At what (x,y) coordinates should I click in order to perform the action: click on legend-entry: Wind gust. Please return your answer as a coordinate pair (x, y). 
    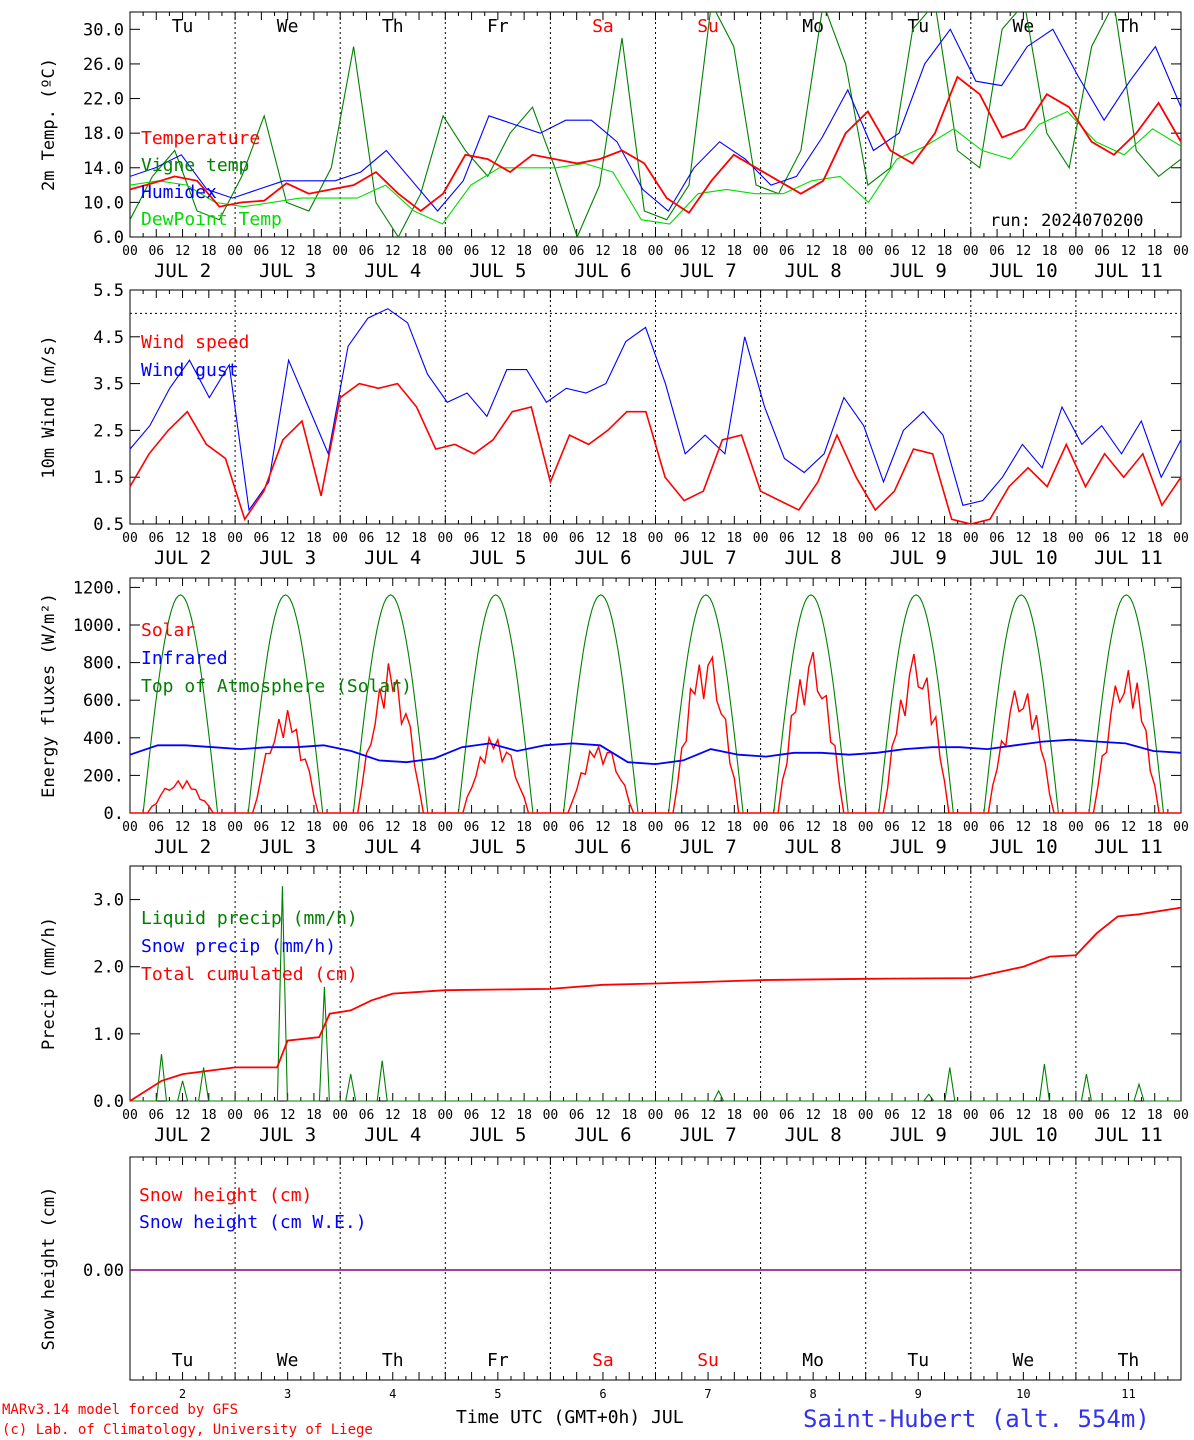
    Looking at the image, I should click on (190, 370).